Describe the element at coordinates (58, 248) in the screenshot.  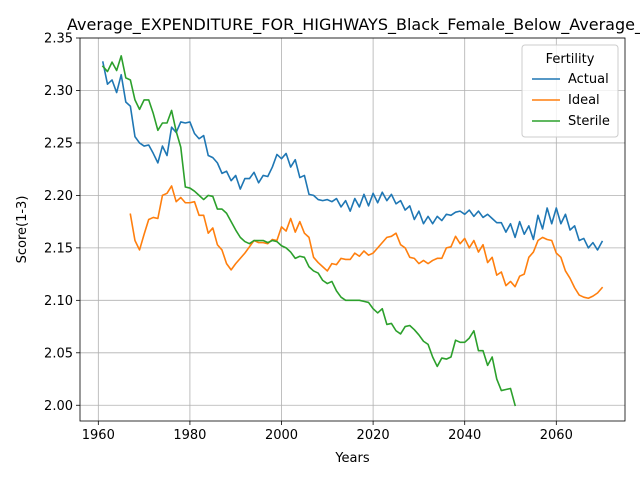
I see `y-tick-label: 2.15` at that location.